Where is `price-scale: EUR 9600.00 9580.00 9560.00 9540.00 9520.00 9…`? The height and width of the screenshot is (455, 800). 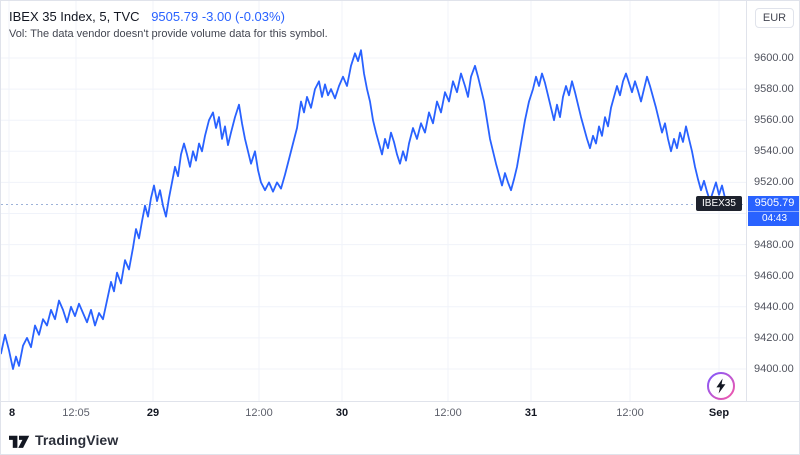
price-scale: EUR 9600.00 9580.00 9560.00 9540.00 9520.00 9… is located at coordinates (772, 213).